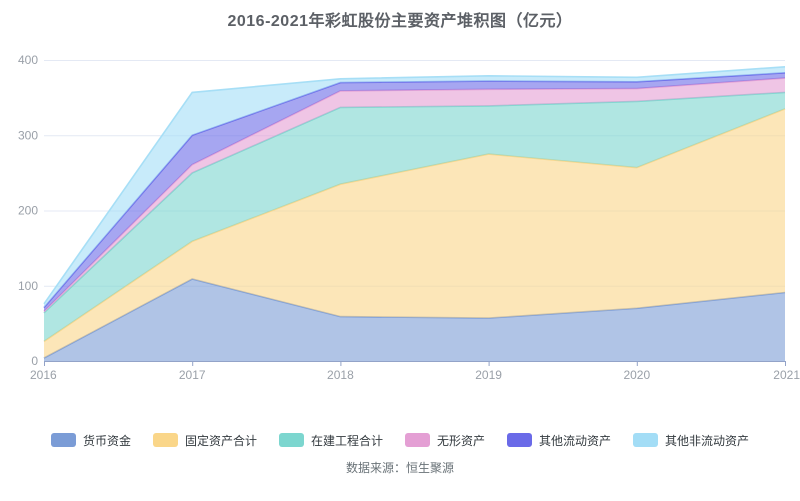  What do you see at coordinates (340, 375) in the screenshot?
I see `x-axis-tick-label-2018: 2018` at bounding box center [340, 375].